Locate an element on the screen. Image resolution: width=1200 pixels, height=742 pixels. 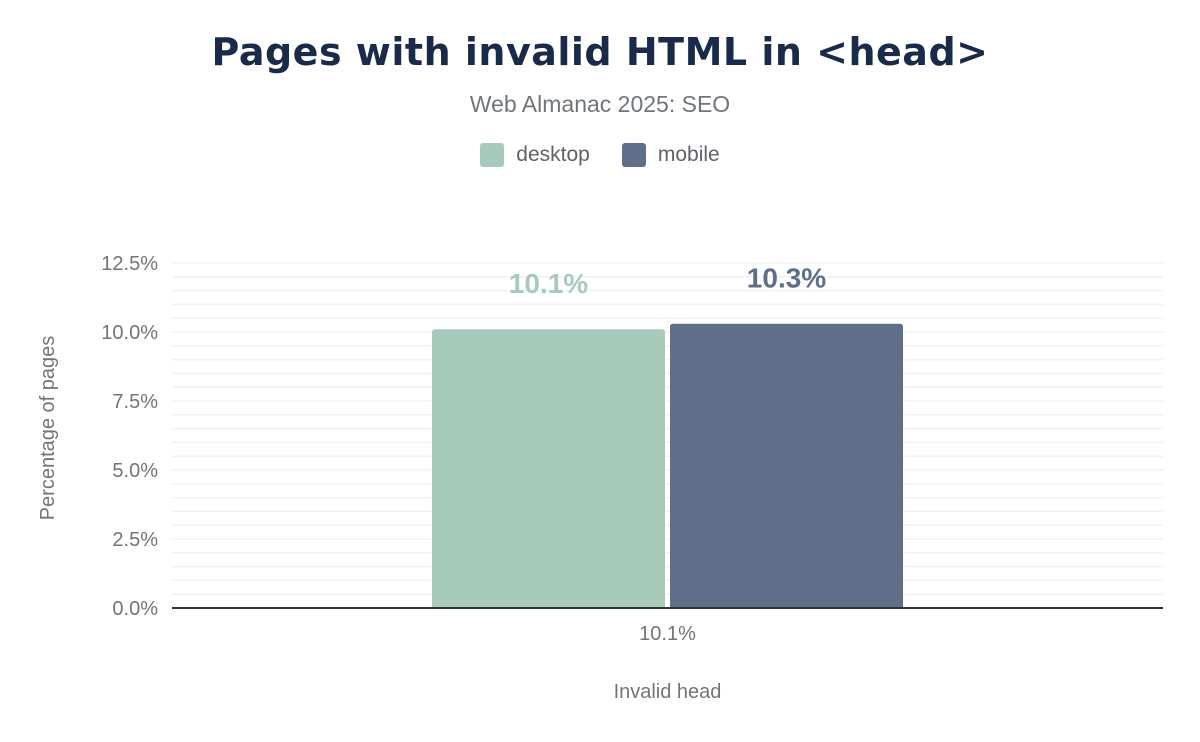
y-tick-label: 10.0% is located at coordinates (129, 333).